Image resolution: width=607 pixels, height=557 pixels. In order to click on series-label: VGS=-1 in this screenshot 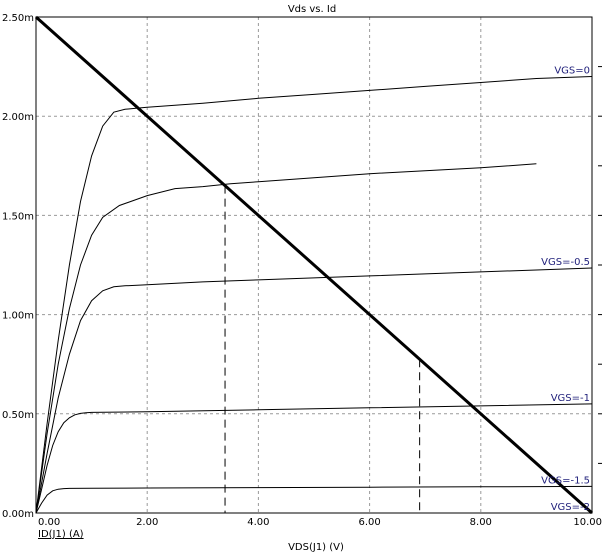, I will do `click(570, 398)`.